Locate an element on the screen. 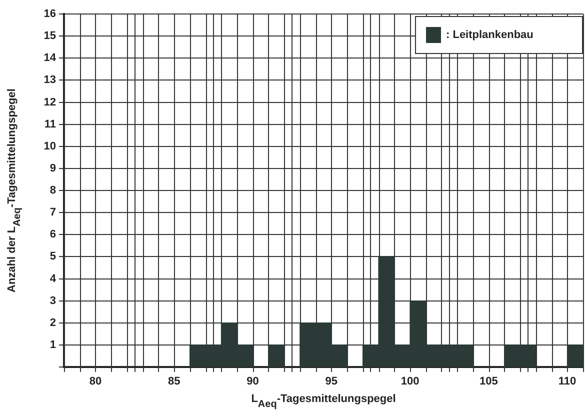 This screenshot has width=585, height=417. x-axis-title: LAeq-Tagesmittelungspegel is located at coordinates (323, 401).